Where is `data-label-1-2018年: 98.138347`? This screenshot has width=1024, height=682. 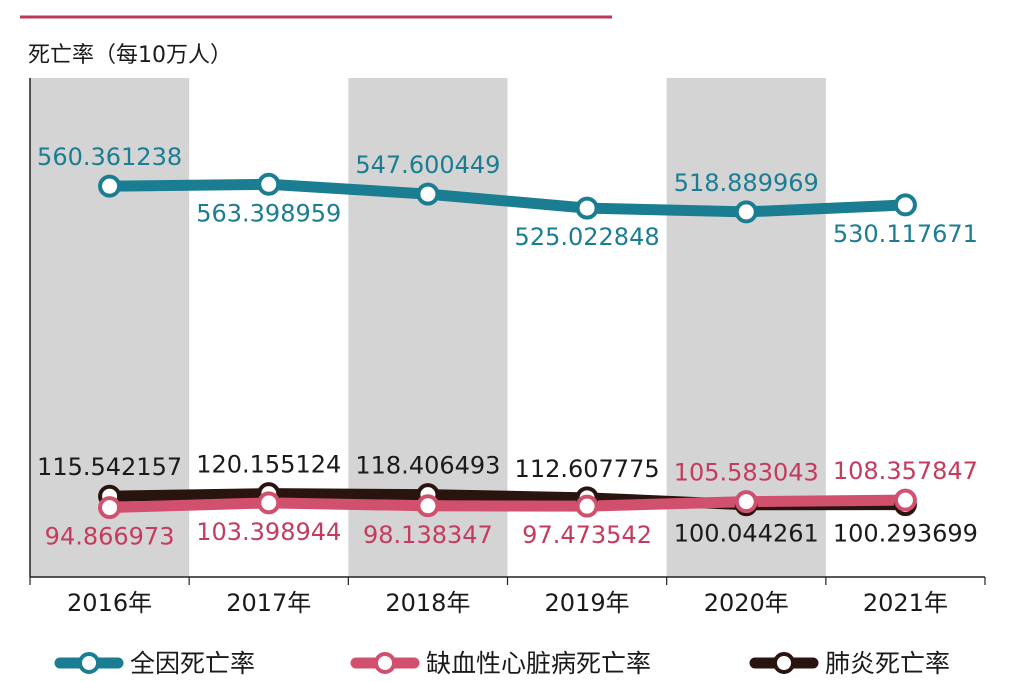 data-label-1-2018年: 98.138347 is located at coordinates (428, 535).